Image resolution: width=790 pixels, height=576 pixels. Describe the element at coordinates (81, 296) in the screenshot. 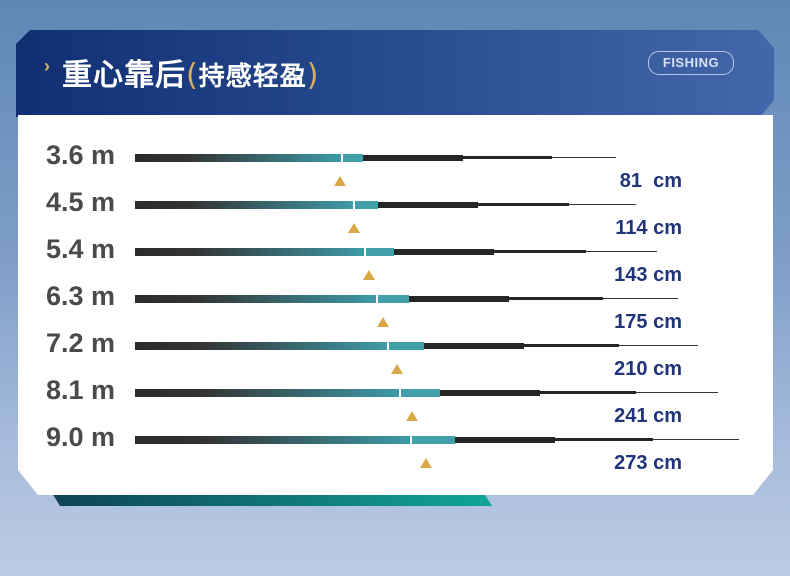

I see `rod-length-label: 6.3 m` at that location.